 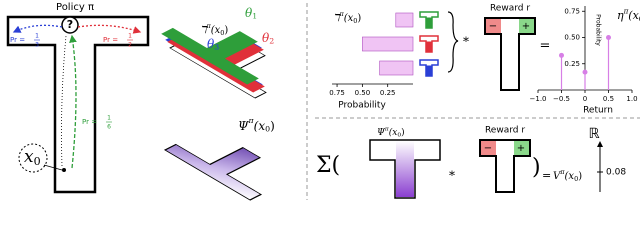 I want to click on label: Policy π, so click(x=75, y=7).